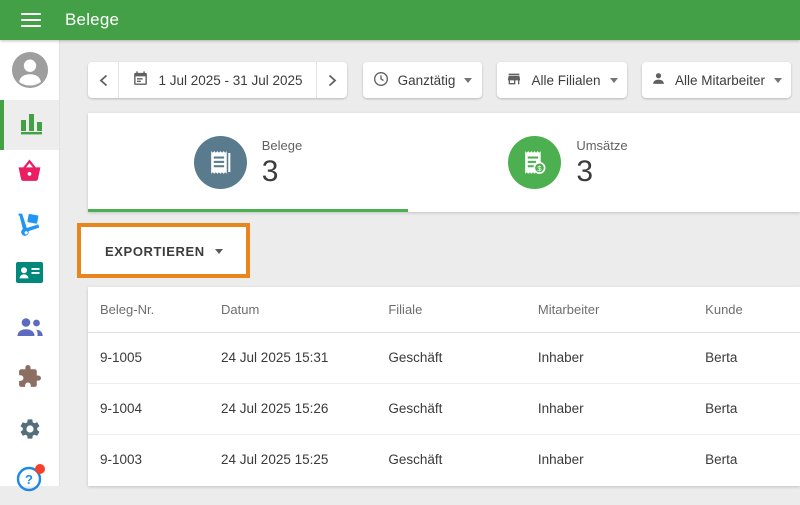  I want to click on sidebar-item-inventory, so click(29, 227).